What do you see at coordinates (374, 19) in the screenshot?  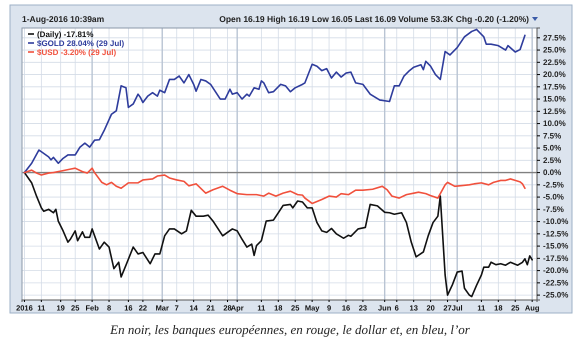 I see `text: Open 16.19 High 16.19 Low 16.05 Last 16.09 Volume 53.3K Chg -0.20 (-1.20%)` at bounding box center [374, 19].